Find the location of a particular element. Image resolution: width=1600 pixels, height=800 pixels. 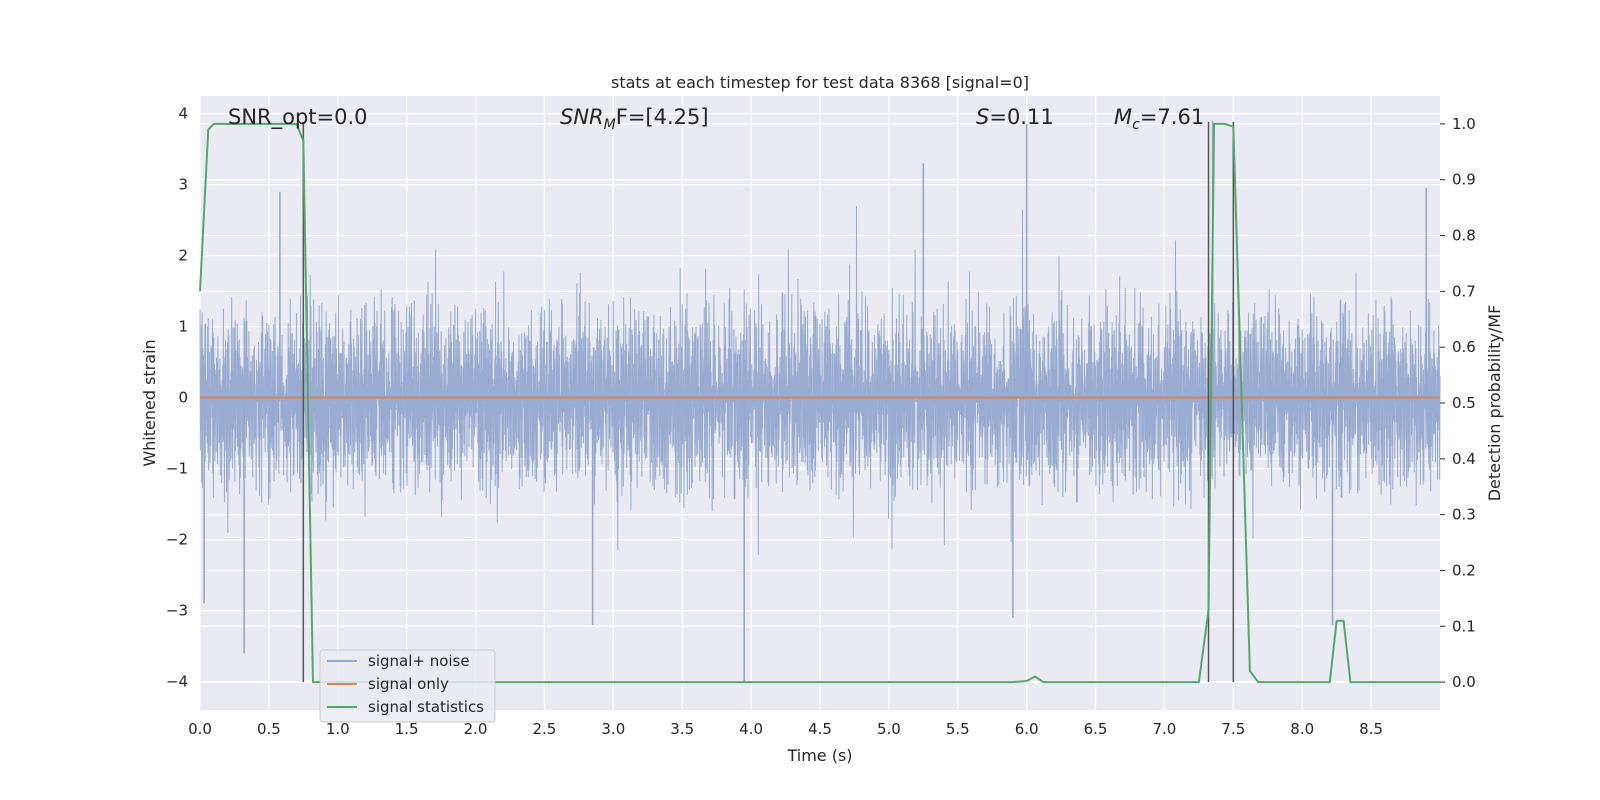

y2-tick-label: 0.0 is located at coordinates (1464, 682).